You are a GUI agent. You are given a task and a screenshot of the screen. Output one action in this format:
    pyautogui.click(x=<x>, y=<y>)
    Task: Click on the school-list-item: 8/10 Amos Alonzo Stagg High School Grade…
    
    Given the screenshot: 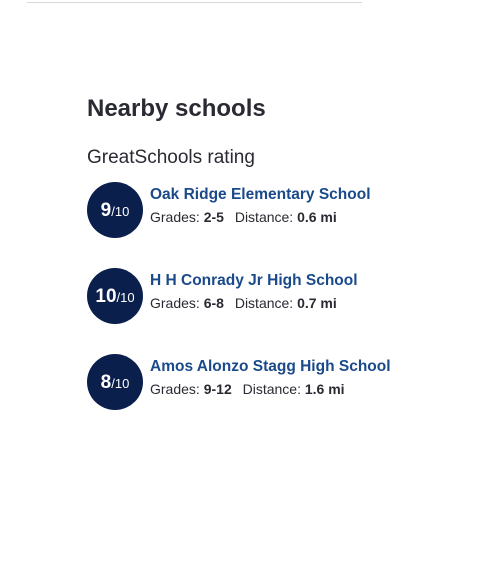 What is the action you would take?
    pyautogui.click(x=272, y=382)
    